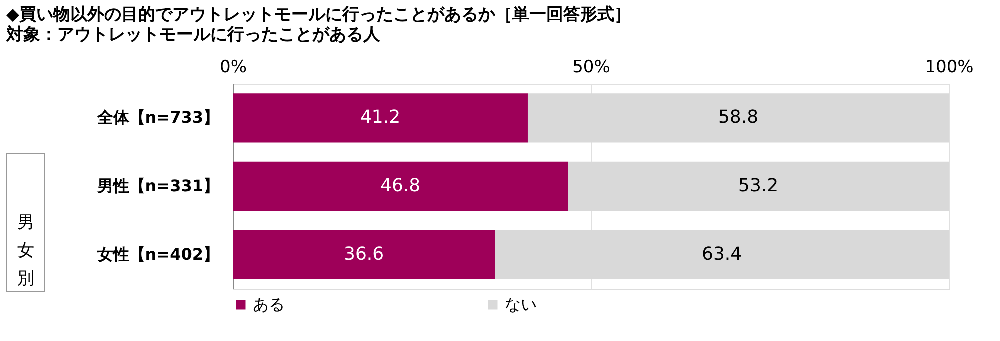 The image size is (1000, 341). What do you see at coordinates (738, 117) in the screenshot?
I see `data-label: 58.8` at bounding box center [738, 117].